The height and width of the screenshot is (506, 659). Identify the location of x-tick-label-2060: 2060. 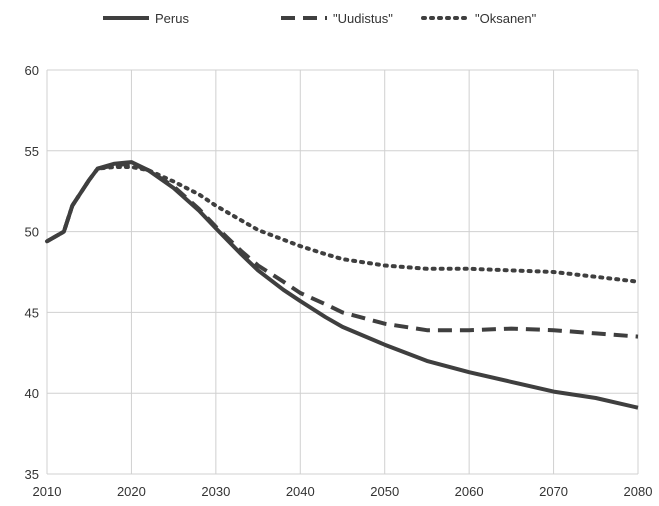
(469, 491).